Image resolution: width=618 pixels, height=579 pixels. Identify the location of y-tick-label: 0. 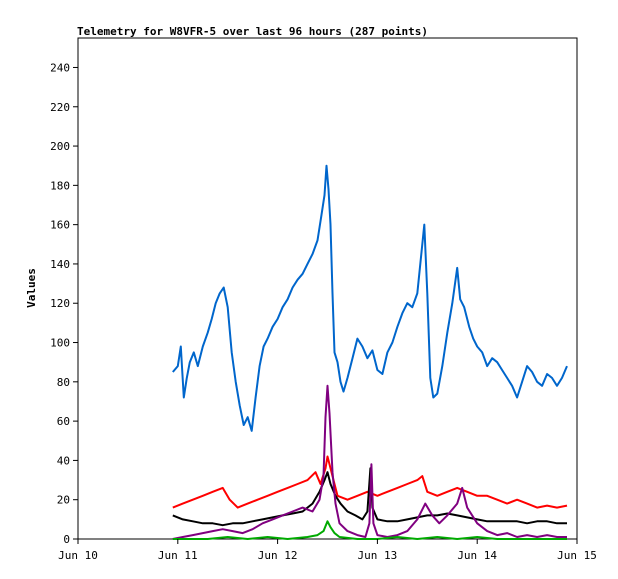
(66, 539).